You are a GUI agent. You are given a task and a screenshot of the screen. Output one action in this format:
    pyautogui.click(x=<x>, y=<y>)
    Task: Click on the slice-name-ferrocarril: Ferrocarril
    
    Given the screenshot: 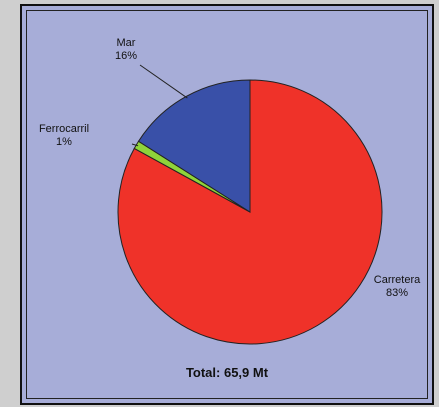 What is the action you would take?
    pyautogui.click(x=64, y=129)
    